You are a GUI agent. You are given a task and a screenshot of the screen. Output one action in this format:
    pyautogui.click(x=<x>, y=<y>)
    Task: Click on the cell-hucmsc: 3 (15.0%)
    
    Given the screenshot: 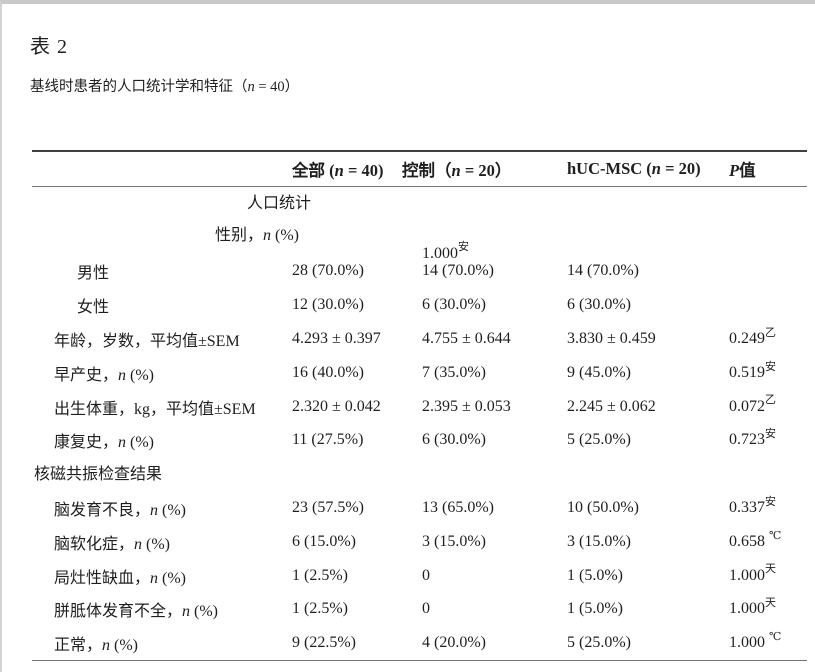 What is the action you would take?
    pyautogui.click(x=599, y=541)
    